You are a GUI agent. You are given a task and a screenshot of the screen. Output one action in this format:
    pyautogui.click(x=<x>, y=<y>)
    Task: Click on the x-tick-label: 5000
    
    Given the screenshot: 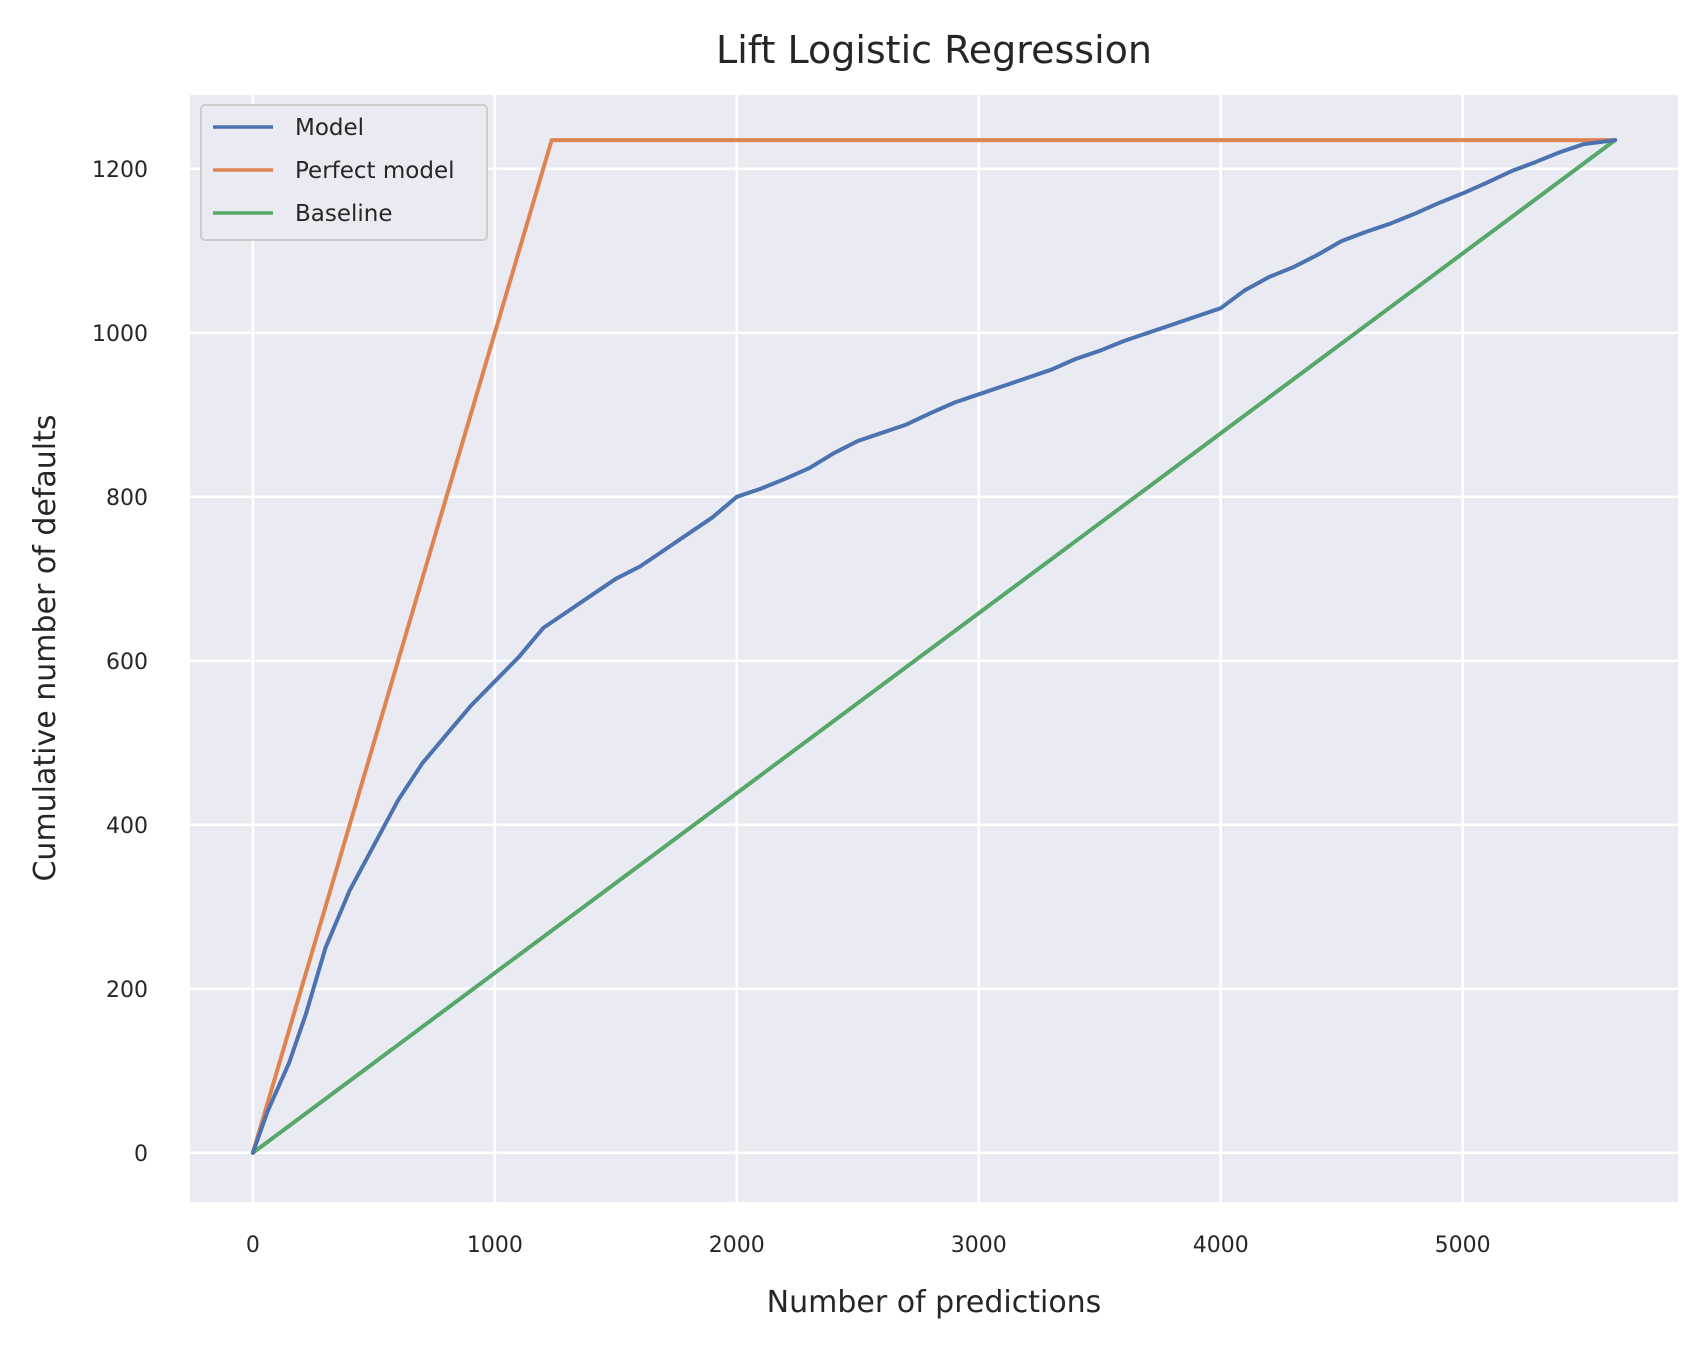 What is the action you would take?
    pyautogui.click(x=1463, y=1245)
    